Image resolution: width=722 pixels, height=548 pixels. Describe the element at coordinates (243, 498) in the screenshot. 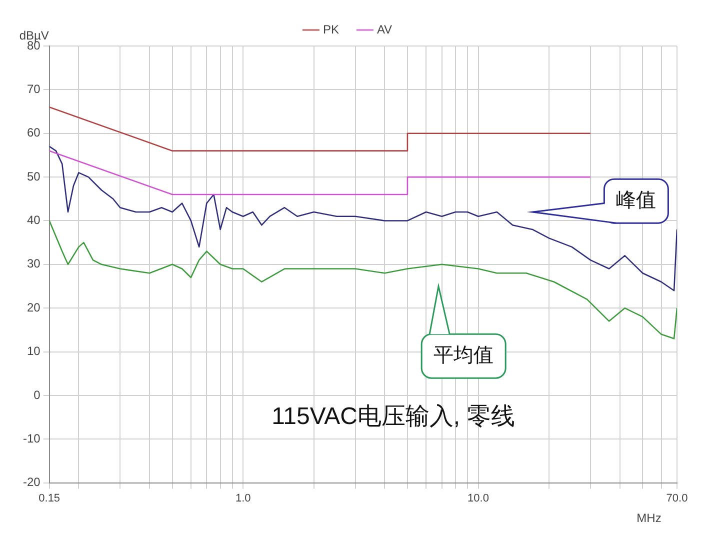

I see `x-tick-label: 1.0` at that location.